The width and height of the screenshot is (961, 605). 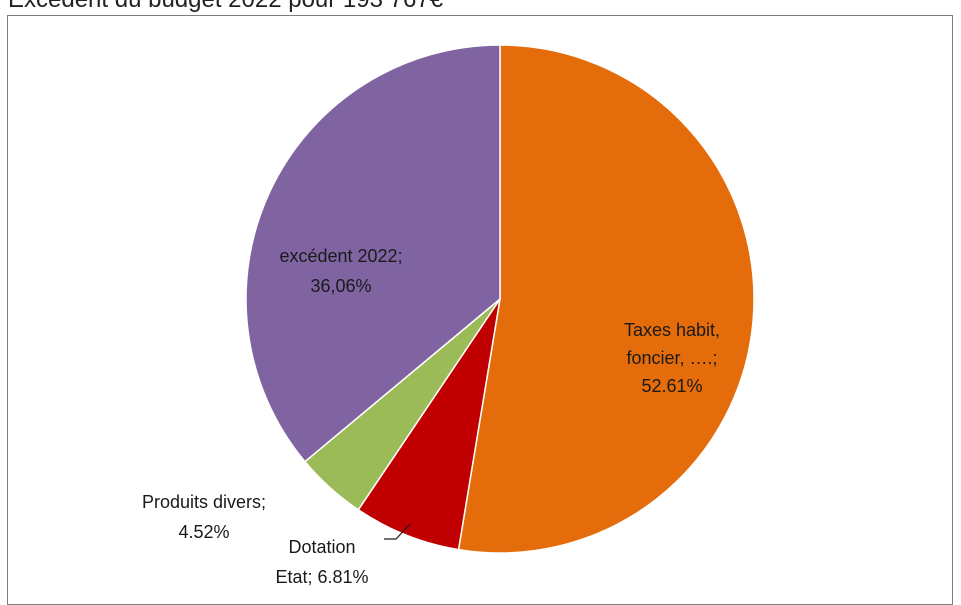 What do you see at coordinates (204, 517) in the screenshot?
I see `slice-label-2: Produits divers; 4.52%` at bounding box center [204, 517].